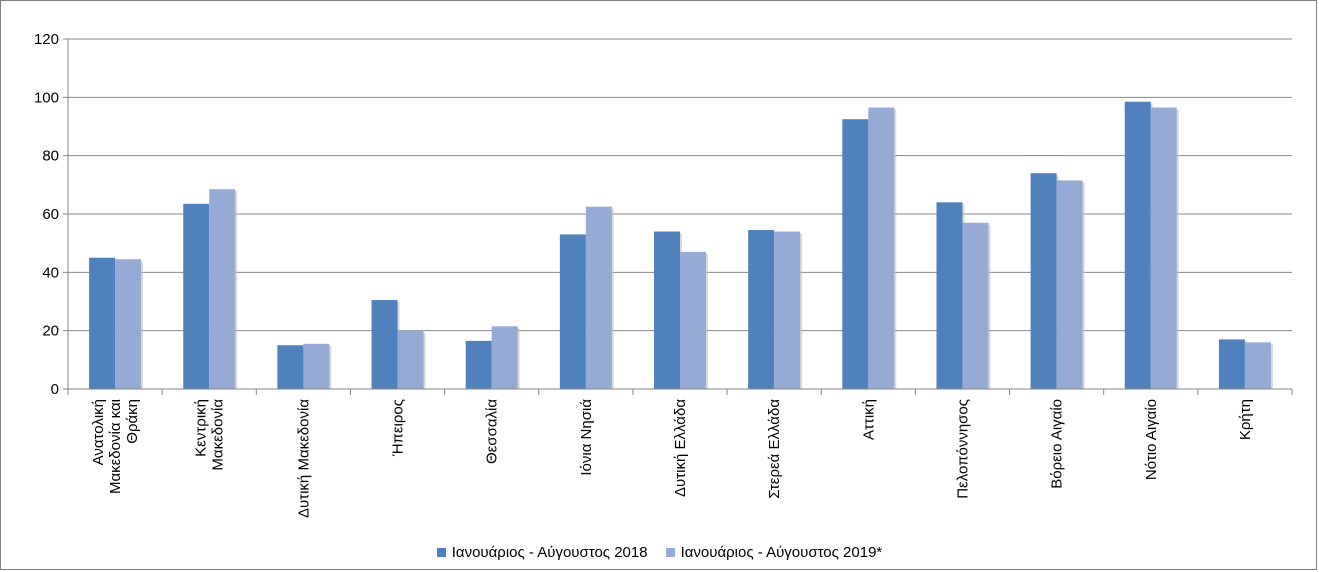  I want to click on bar-s0-c11, so click(1137, 245).